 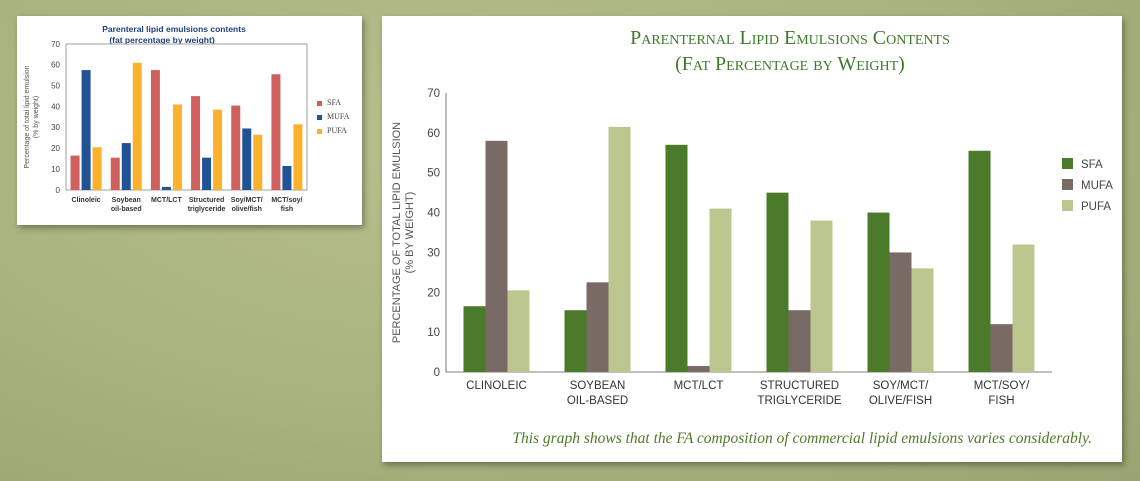 What do you see at coordinates (207, 209) in the screenshot?
I see `x-category-label: triglyceride` at bounding box center [207, 209].